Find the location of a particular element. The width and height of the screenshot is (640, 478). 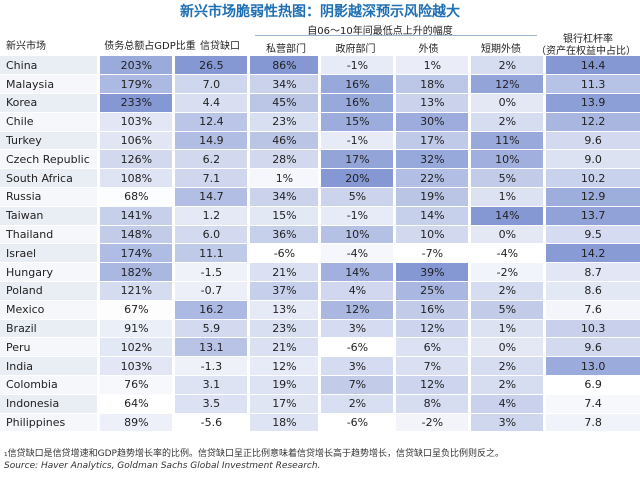

cell-st: 11% is located at coordinates (507, 141).